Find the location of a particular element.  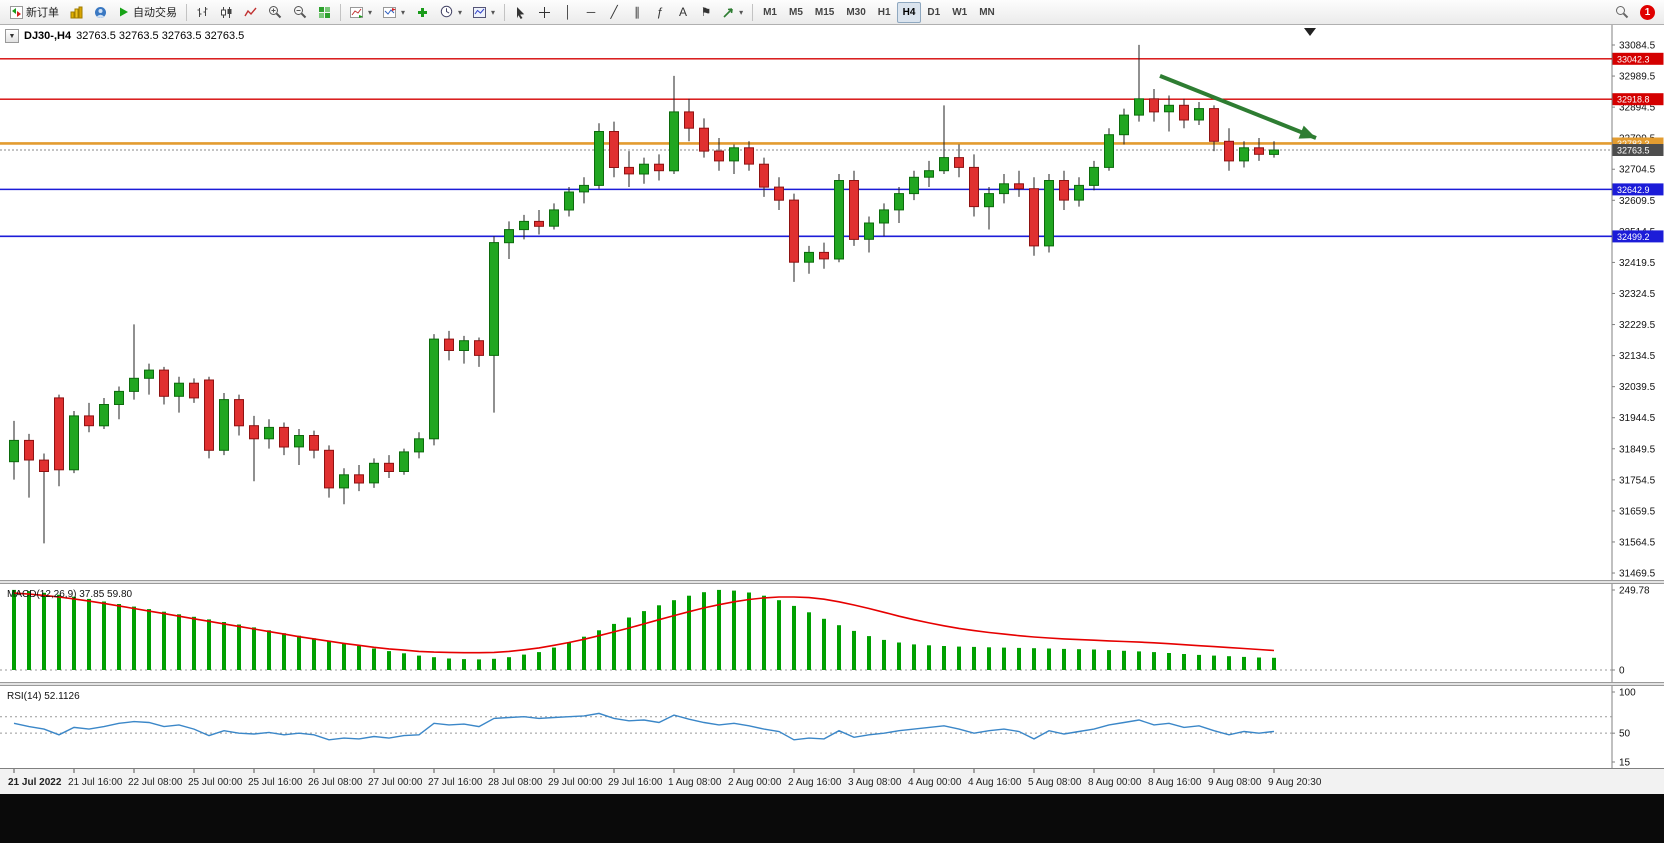

label-flag-icon: ⚑ is located at coordinates (706, 12).